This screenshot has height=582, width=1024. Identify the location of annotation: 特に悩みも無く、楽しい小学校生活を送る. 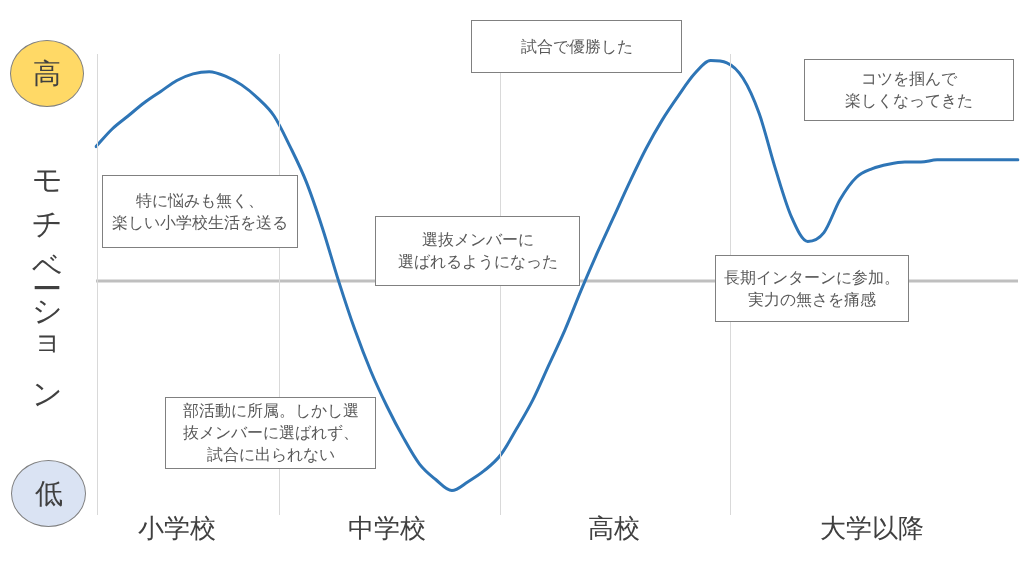
(200, 211).